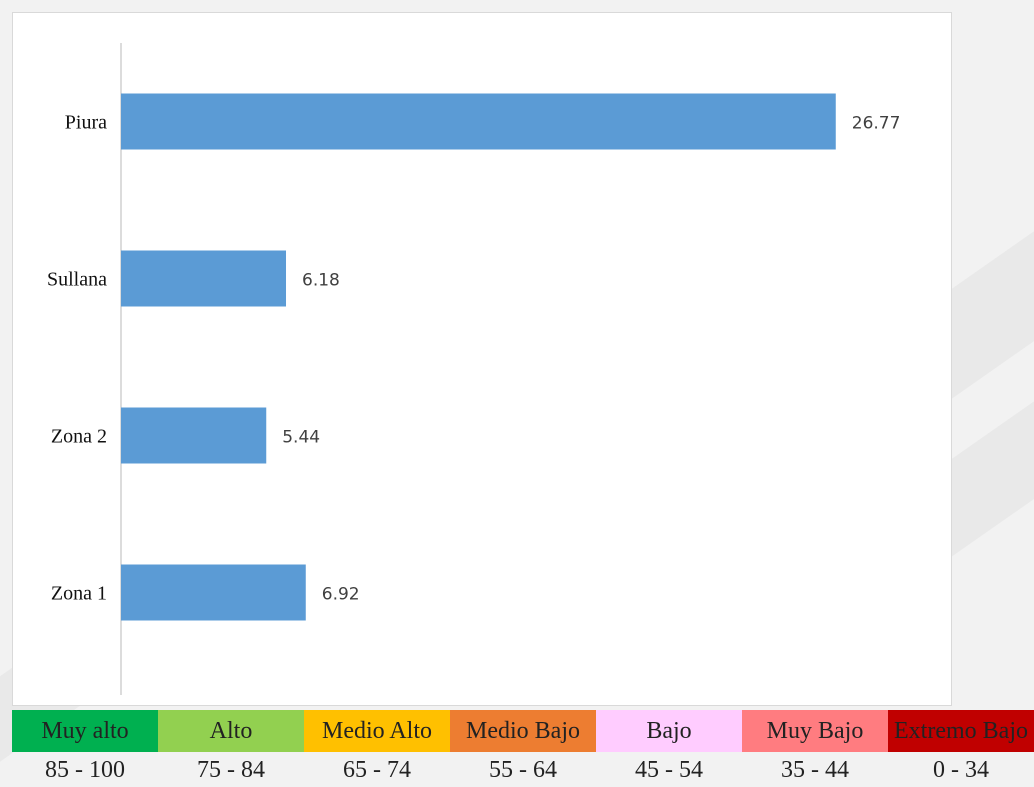  Describe the element at coordinates (85, 731) in the screenshot. I see `legend-level-label: Muy alto` at that location.